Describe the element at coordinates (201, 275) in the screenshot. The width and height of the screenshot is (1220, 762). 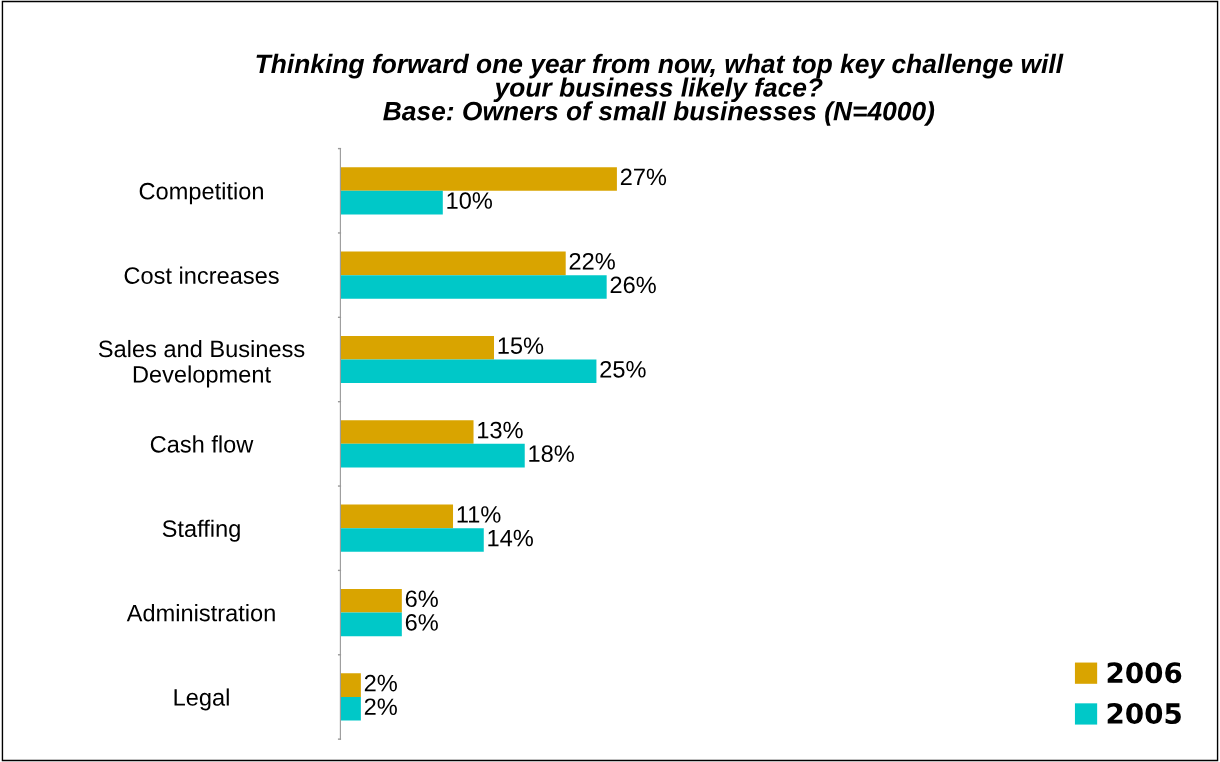
I see `y-tick-label: Cost increases` at that location.